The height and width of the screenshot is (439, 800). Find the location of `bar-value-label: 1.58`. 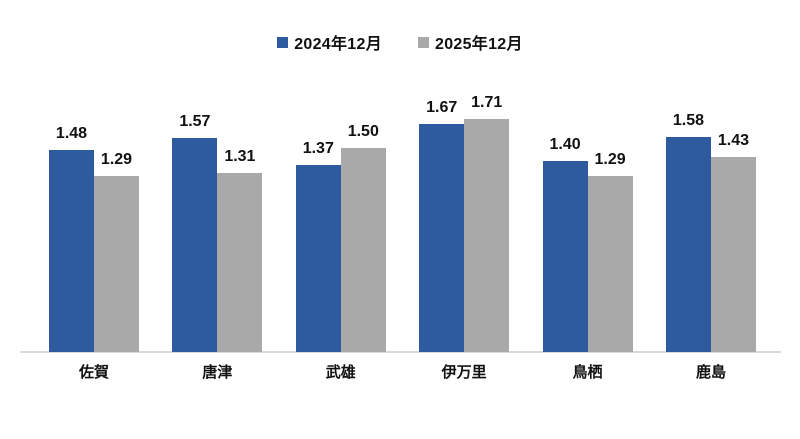

bar-value-label: 1.58 is located at coordinates (688, 120).